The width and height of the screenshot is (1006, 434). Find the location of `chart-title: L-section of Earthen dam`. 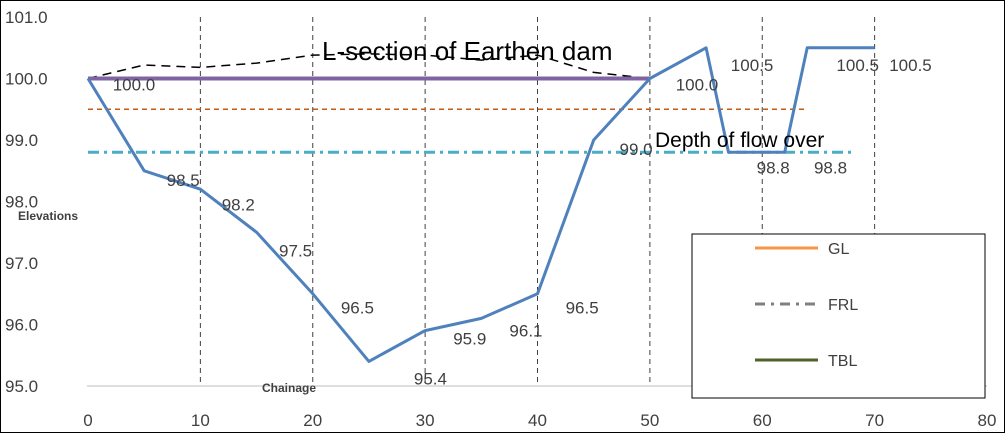

chart-title: L-section of Earthen dam is located at coordinates (467, 51).